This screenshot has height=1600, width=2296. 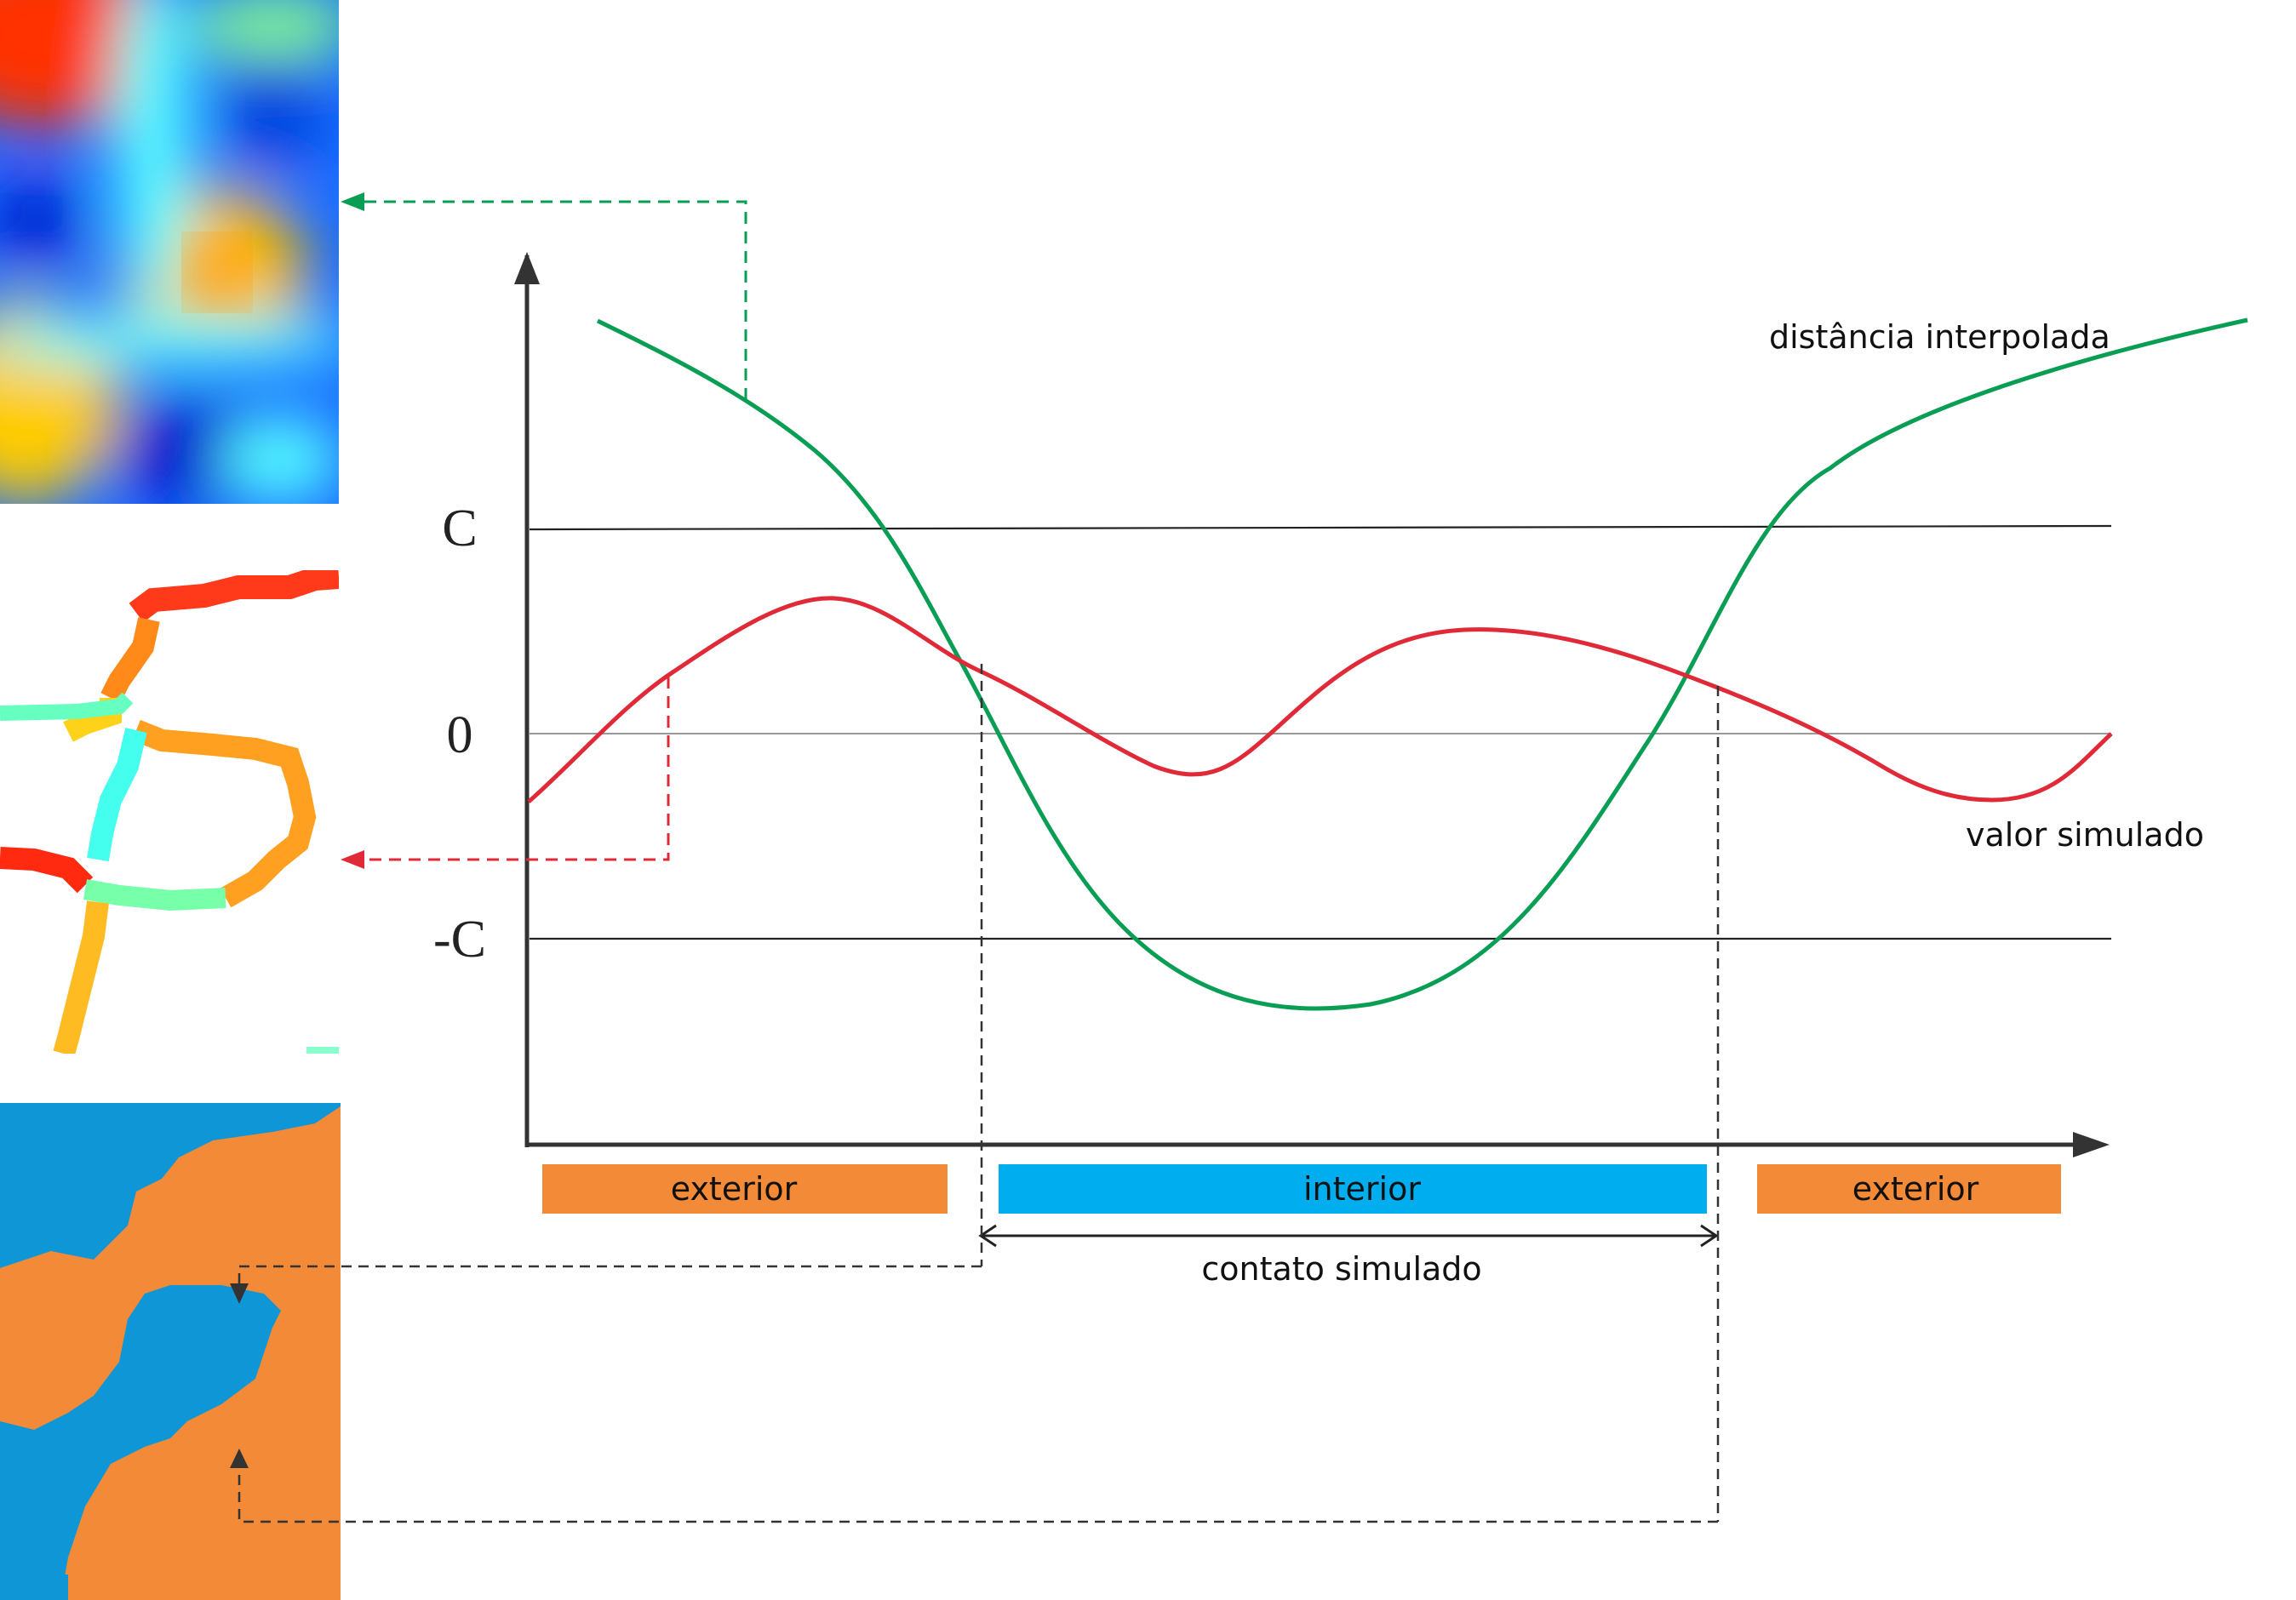 What do you see at coordinates (170, 1351) in the screenshot?
I see `classified-map-panel` at bounding box center [170, 1351].